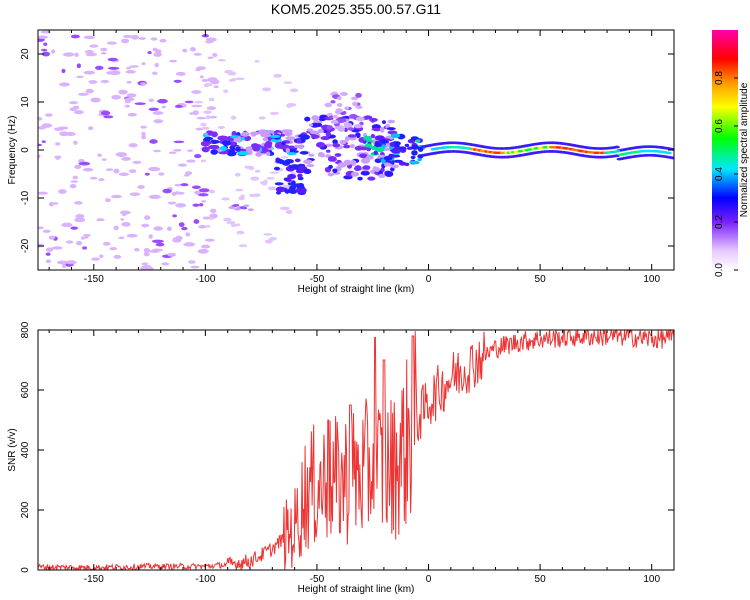  I want to click on spectrogram-xtick-label: 50, so click(541, 279).